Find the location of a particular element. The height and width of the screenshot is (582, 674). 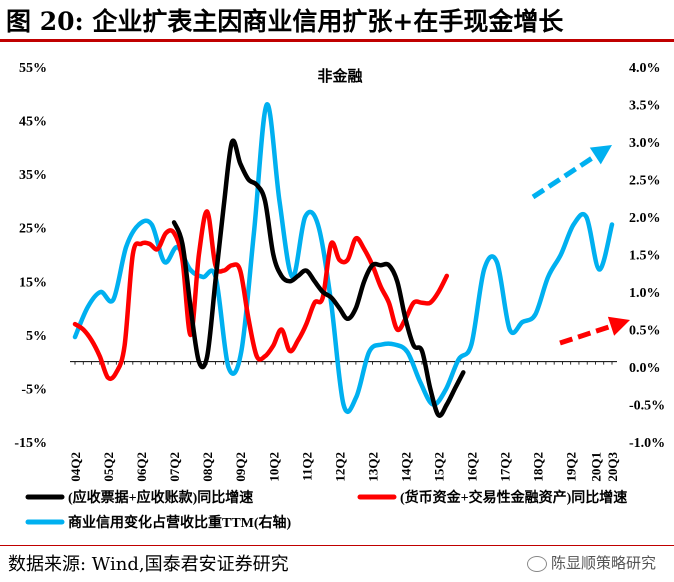

red-trend-arrow-head is located at coordinates (618, 326).